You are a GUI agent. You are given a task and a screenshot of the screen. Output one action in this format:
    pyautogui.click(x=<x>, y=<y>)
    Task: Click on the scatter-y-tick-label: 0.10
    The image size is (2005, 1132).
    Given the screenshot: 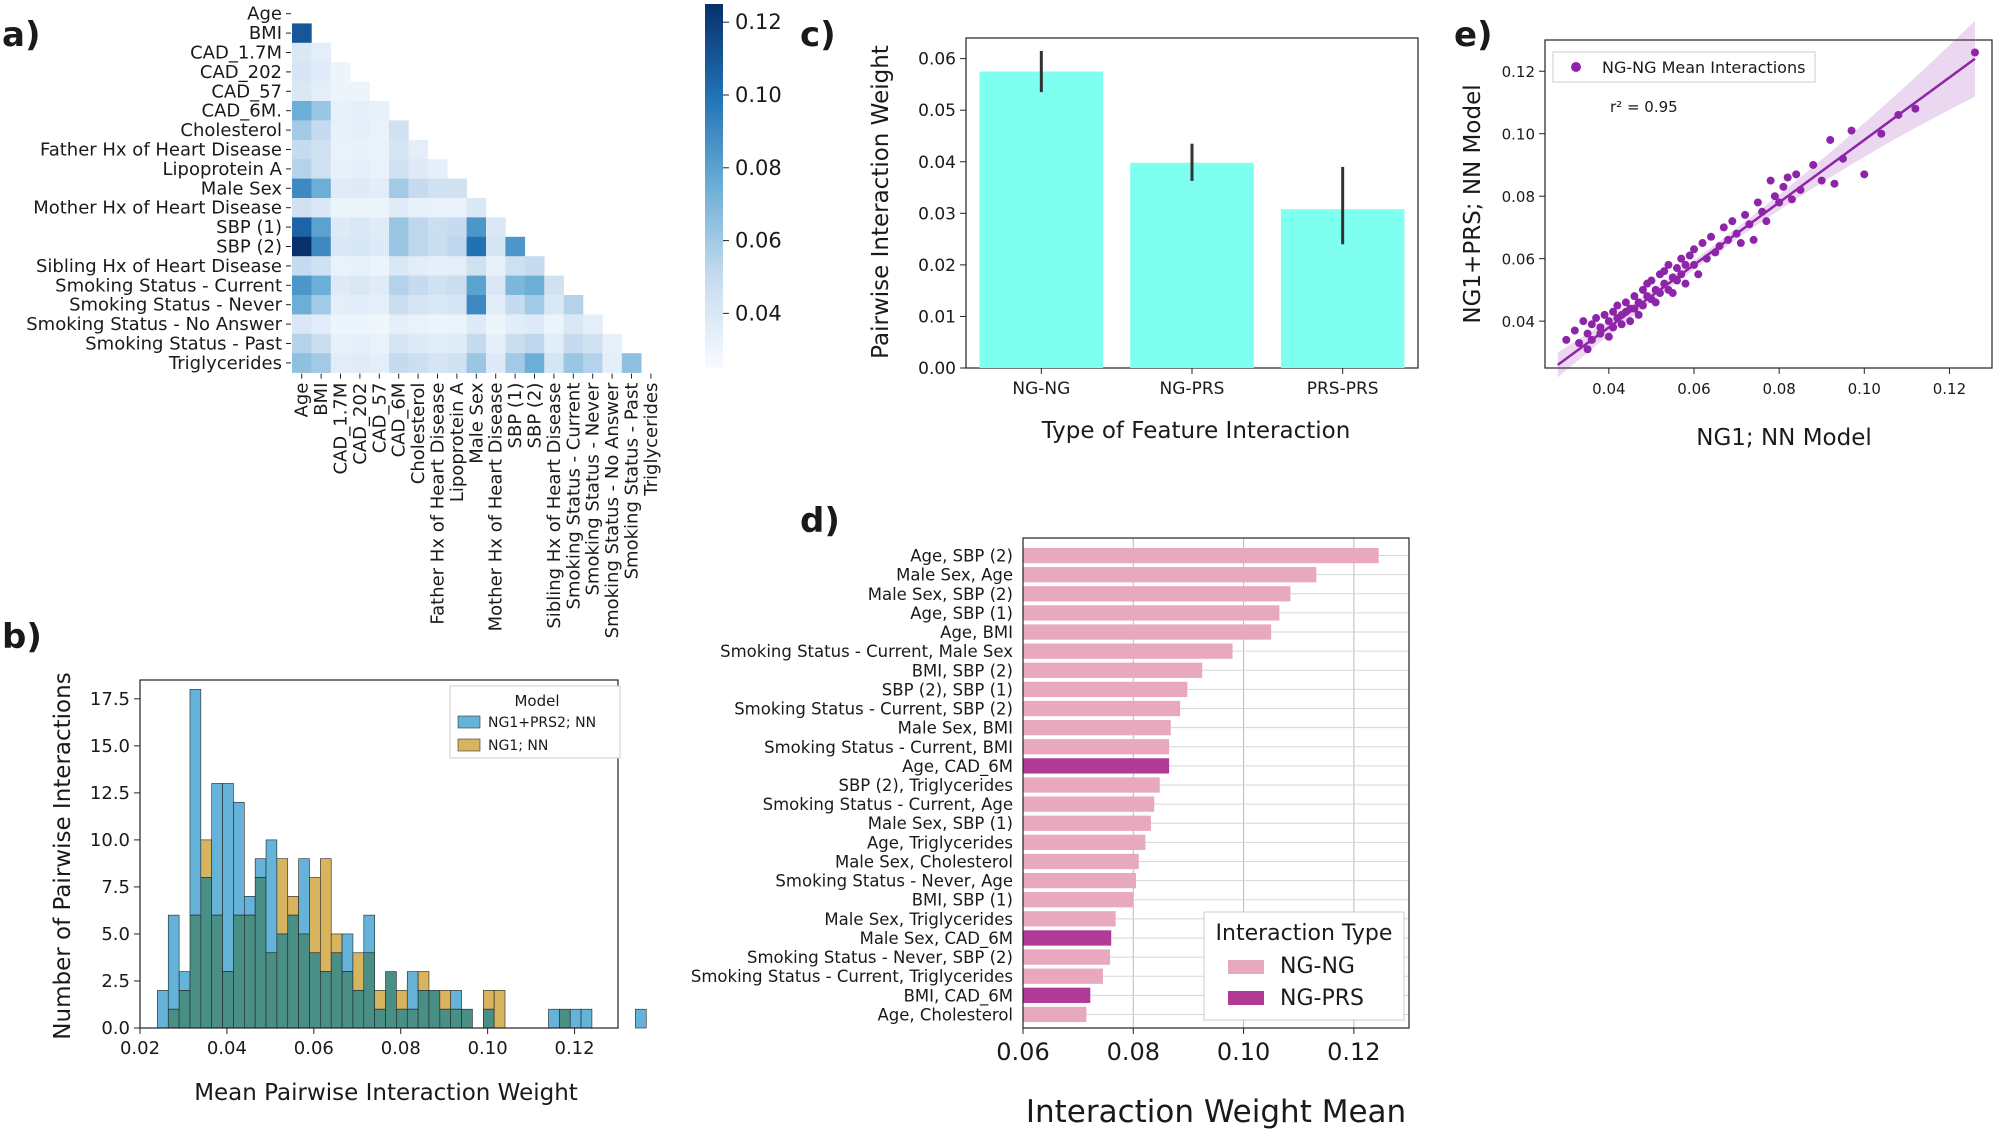 What is the action you would take?
    pyautogui.click(x=1518, y=135)
    